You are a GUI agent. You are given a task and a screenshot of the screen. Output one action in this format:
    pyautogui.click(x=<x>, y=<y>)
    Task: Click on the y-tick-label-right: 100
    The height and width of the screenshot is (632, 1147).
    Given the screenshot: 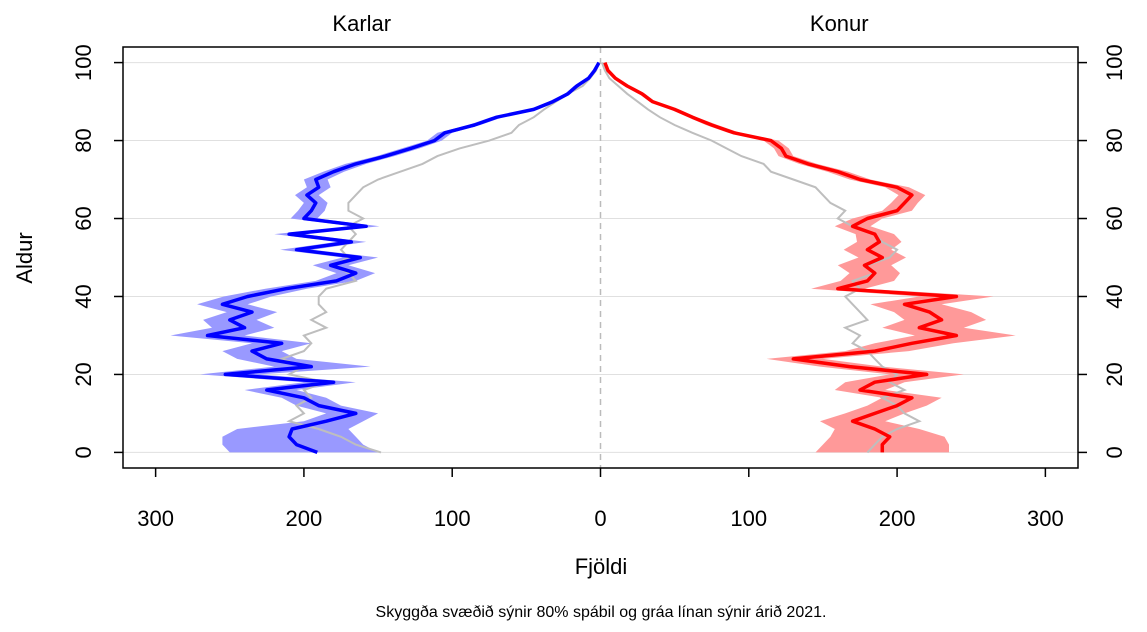 What is the action you would take?
    pyautogui.click(x=1114, y=62)
    